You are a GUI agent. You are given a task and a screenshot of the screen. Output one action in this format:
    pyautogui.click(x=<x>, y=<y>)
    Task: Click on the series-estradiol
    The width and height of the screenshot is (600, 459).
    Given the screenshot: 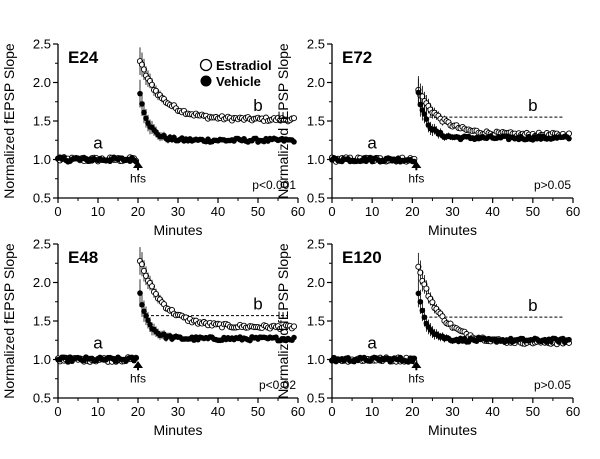 What is the action you would take?
    pyautogui.click(x=450, y=120)
    